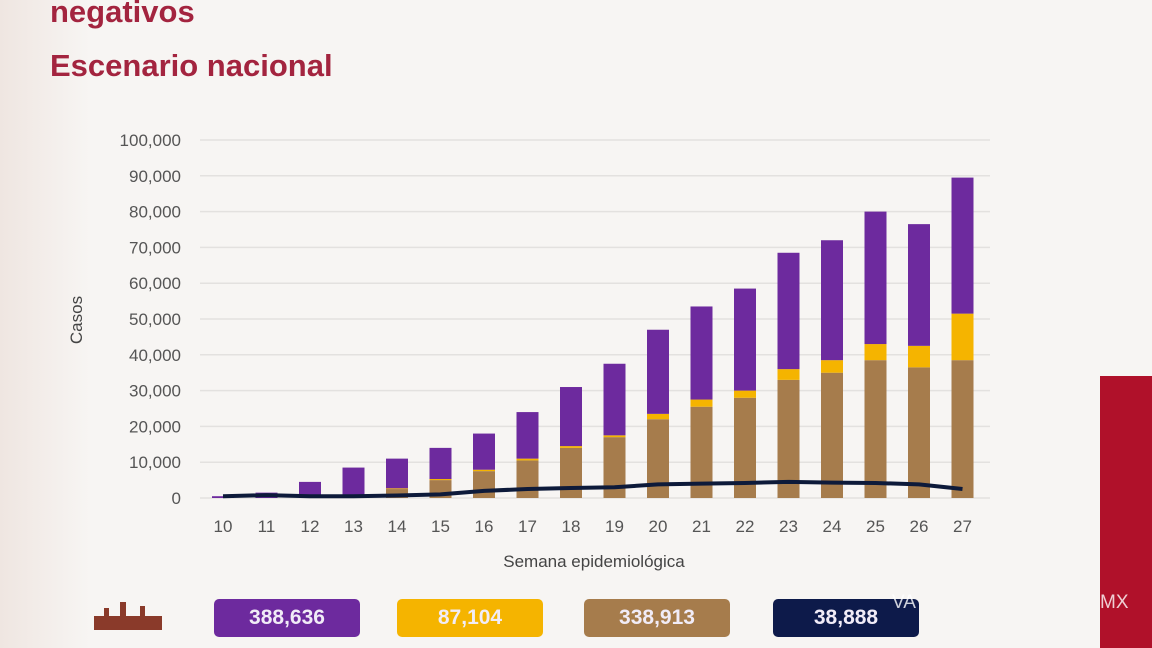  I want to click on title-line-2: Escenario nacional, so click(191, 65).